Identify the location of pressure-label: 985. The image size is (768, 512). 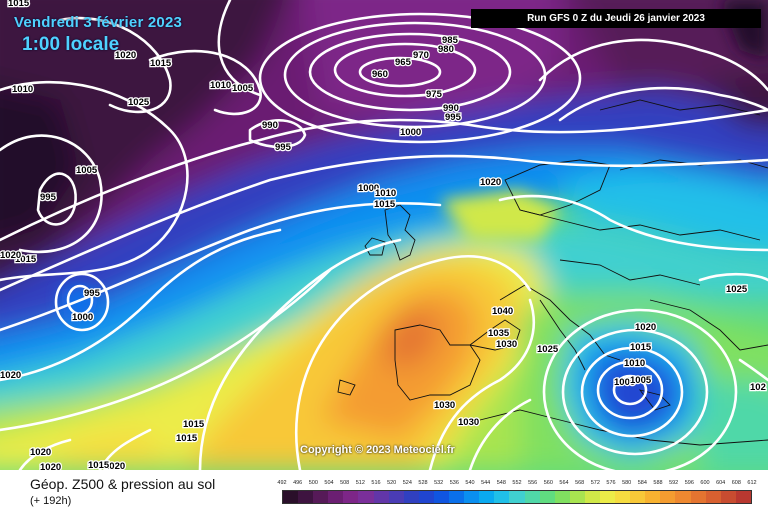
(450, 40).